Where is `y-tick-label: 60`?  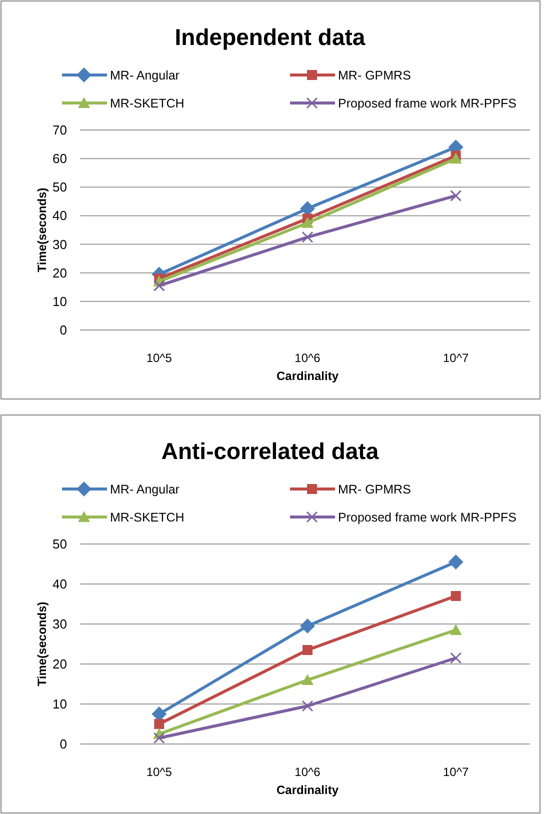 y-tick-label: 60 is located at coordinates (59, 158).